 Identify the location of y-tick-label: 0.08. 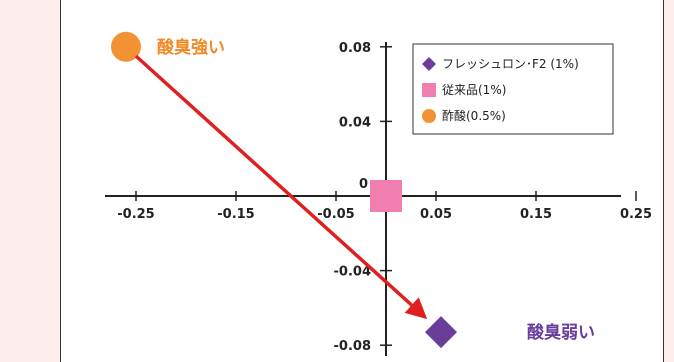
(355, 48).